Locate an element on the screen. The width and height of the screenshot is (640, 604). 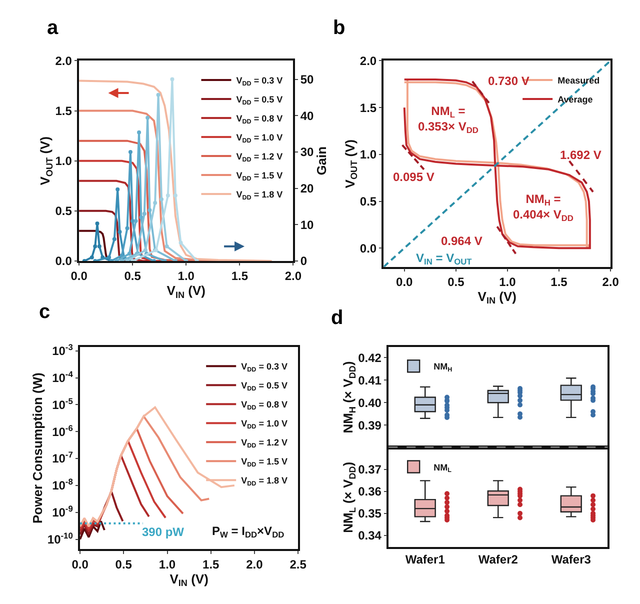
annotation: NM$_{L}$ = 0.353× V$_{DD}$ is located at coordinates (448, 120).